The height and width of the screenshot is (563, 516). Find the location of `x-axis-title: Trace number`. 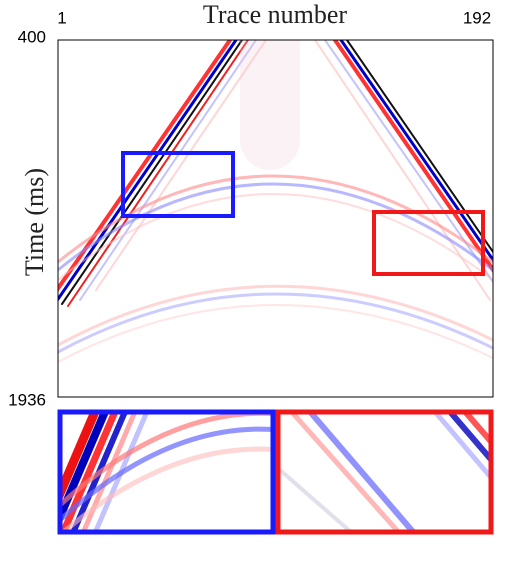

x-axis-title: Trace number is located at coordinates (275, 14).